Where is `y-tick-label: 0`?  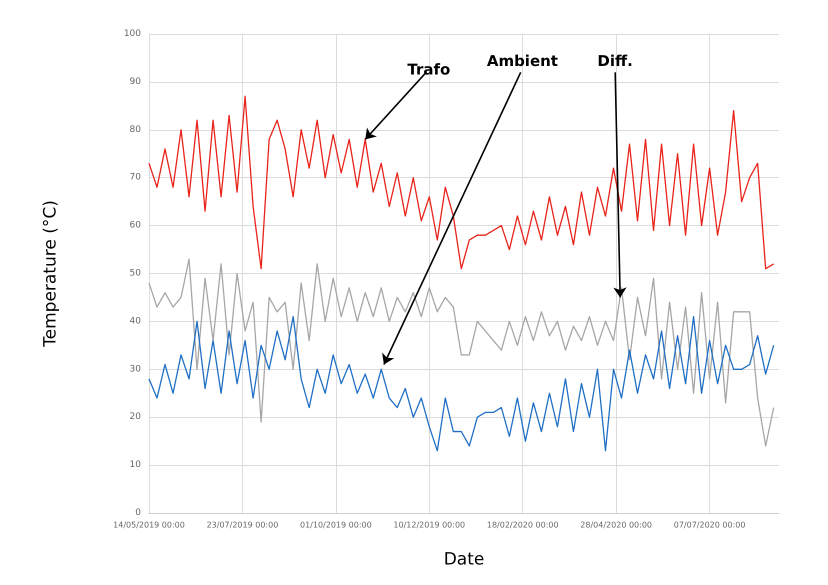 y-tick-label: 0 is located at coordinates (138, 513).